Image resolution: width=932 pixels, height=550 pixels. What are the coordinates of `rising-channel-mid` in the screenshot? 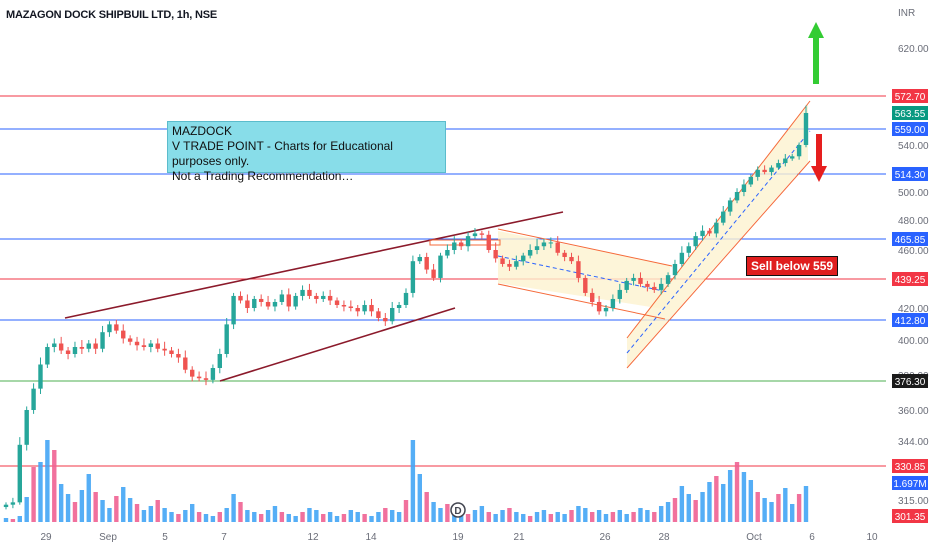 It's located at (718, 242).